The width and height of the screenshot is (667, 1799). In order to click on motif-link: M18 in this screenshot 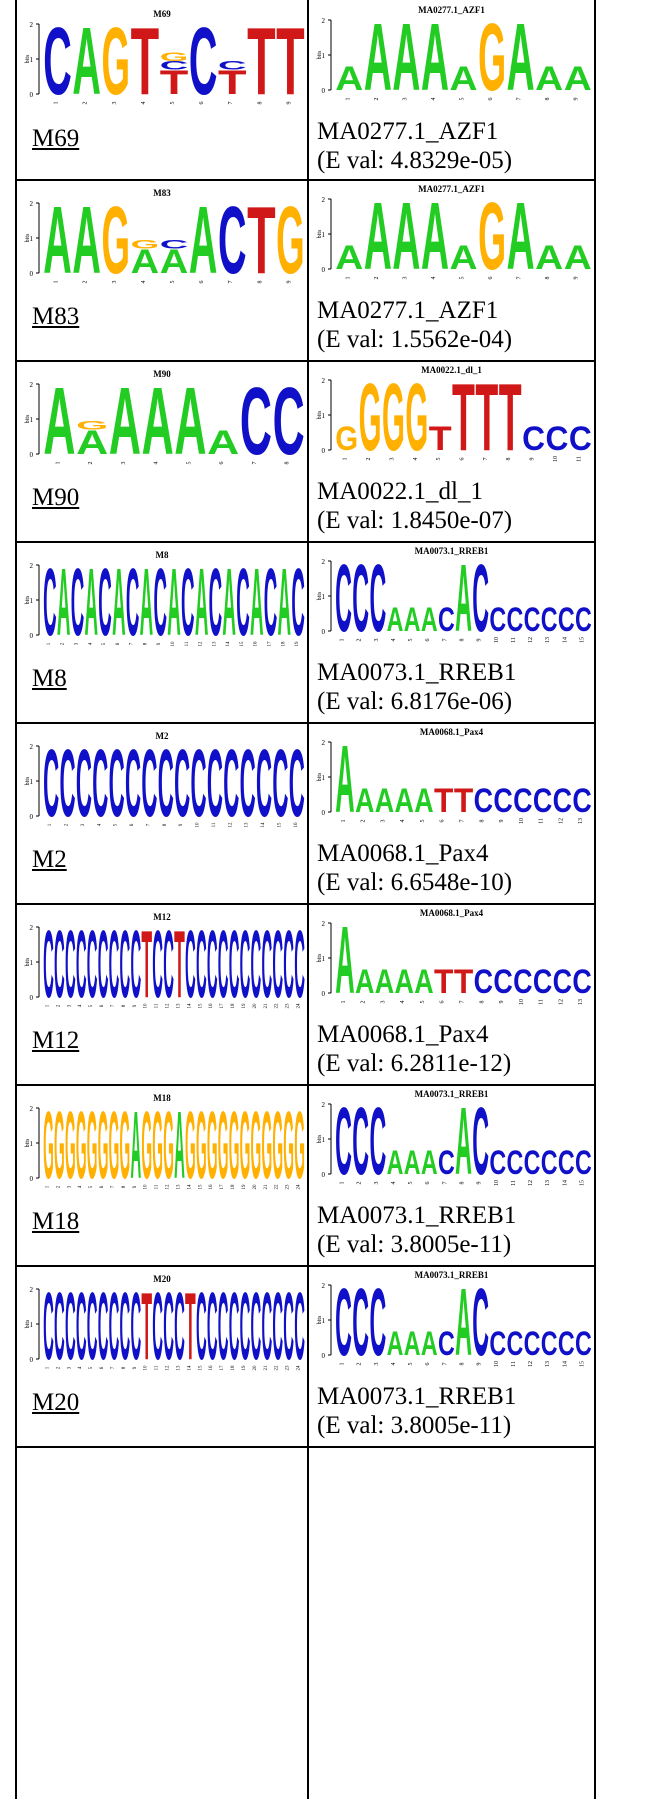, I will do `click(56, 1221)`.